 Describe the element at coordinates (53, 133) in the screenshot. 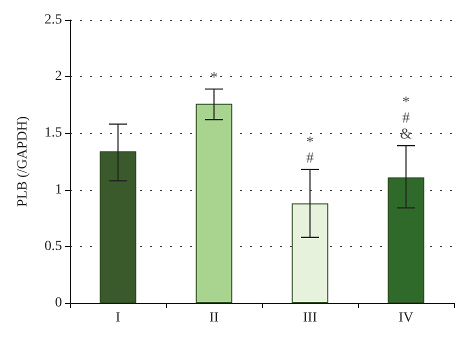

I see `y-tick-label: 1.5` at that location.